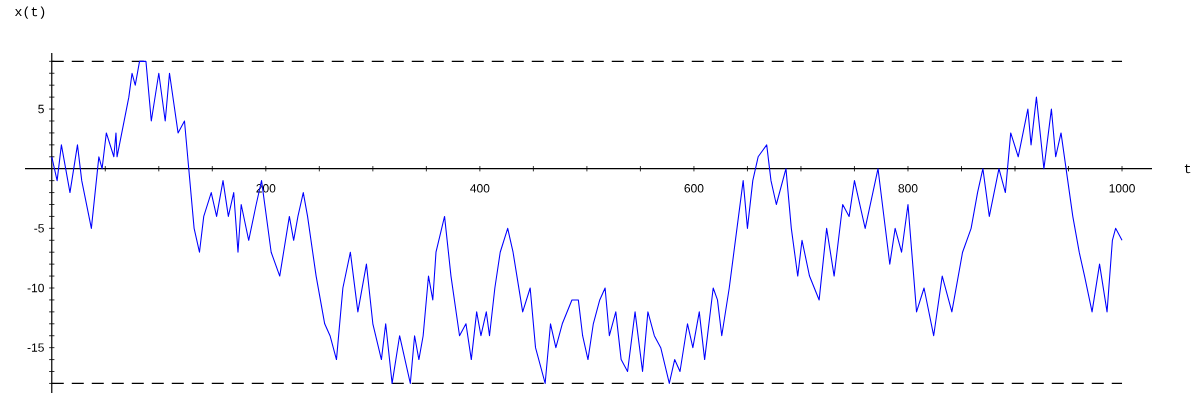 This screenshot has height=402, width=1200. I want to click on x-tick-label: 1000, so click(1122, 188).